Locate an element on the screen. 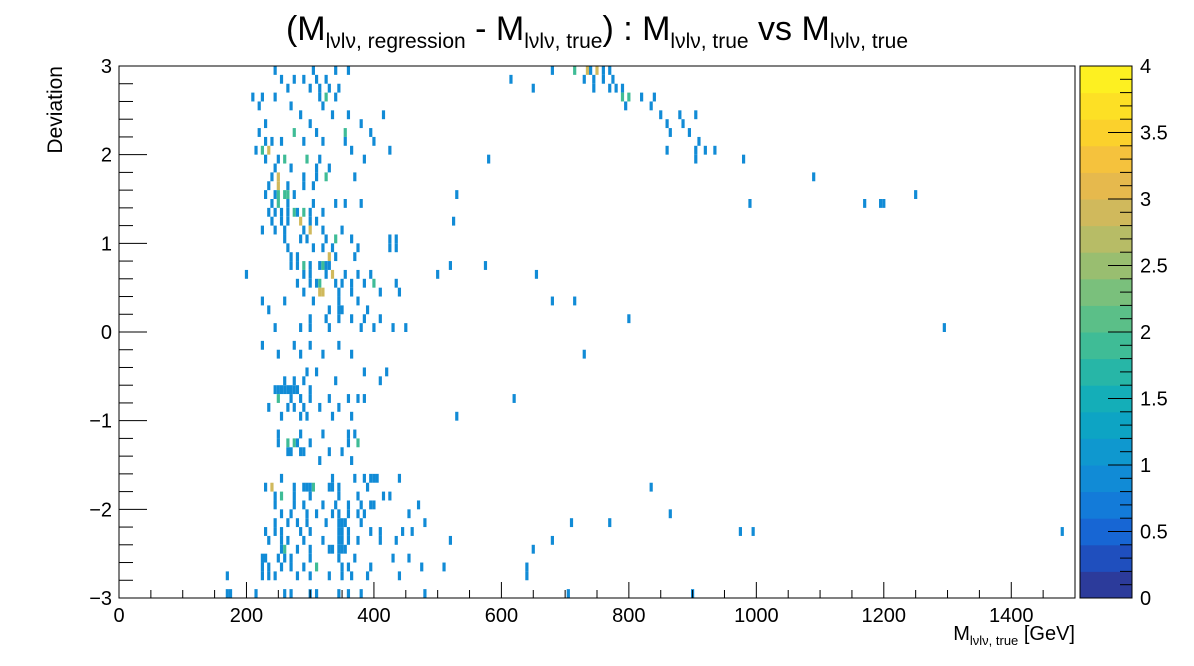 The width and height of the screenshot is (1194, 666). colorbar-tick-label: 0.5 is located at coordinates (1154, 533).